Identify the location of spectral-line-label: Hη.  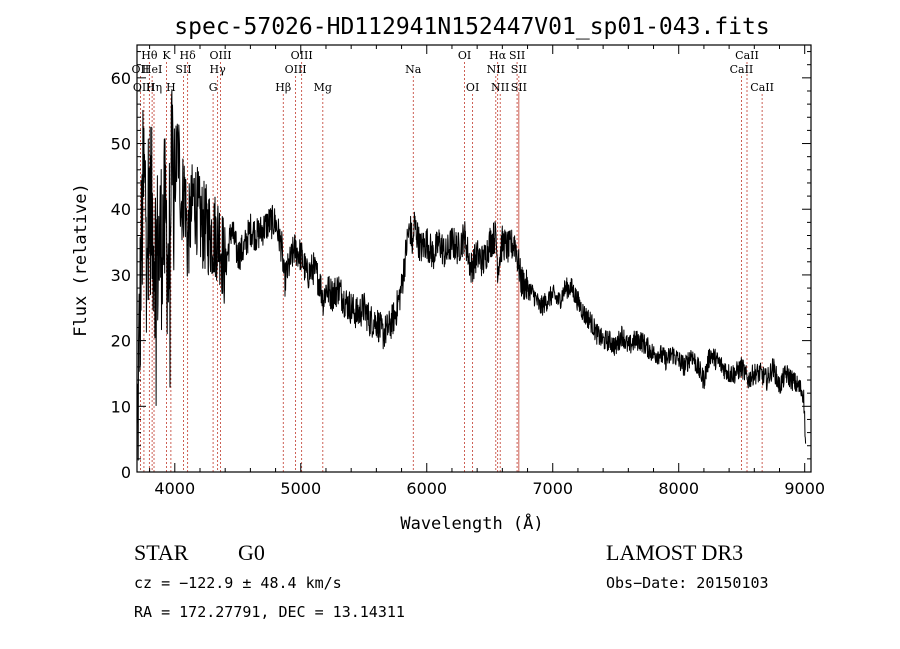
(154, 87).